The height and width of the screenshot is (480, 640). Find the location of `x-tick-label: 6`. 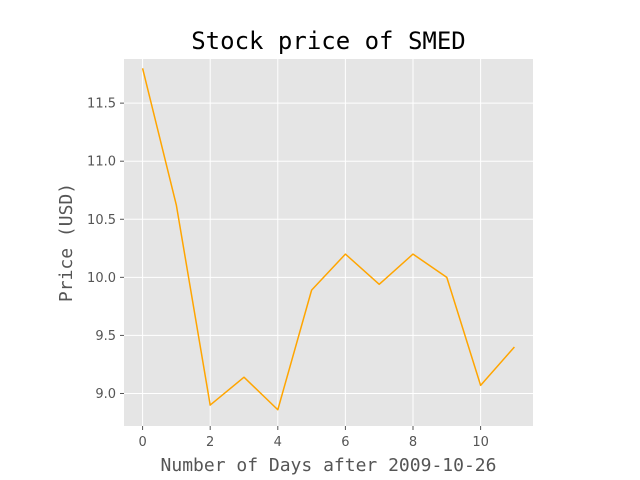

x-tick-label: 6 is located at coordinates (345, 442).